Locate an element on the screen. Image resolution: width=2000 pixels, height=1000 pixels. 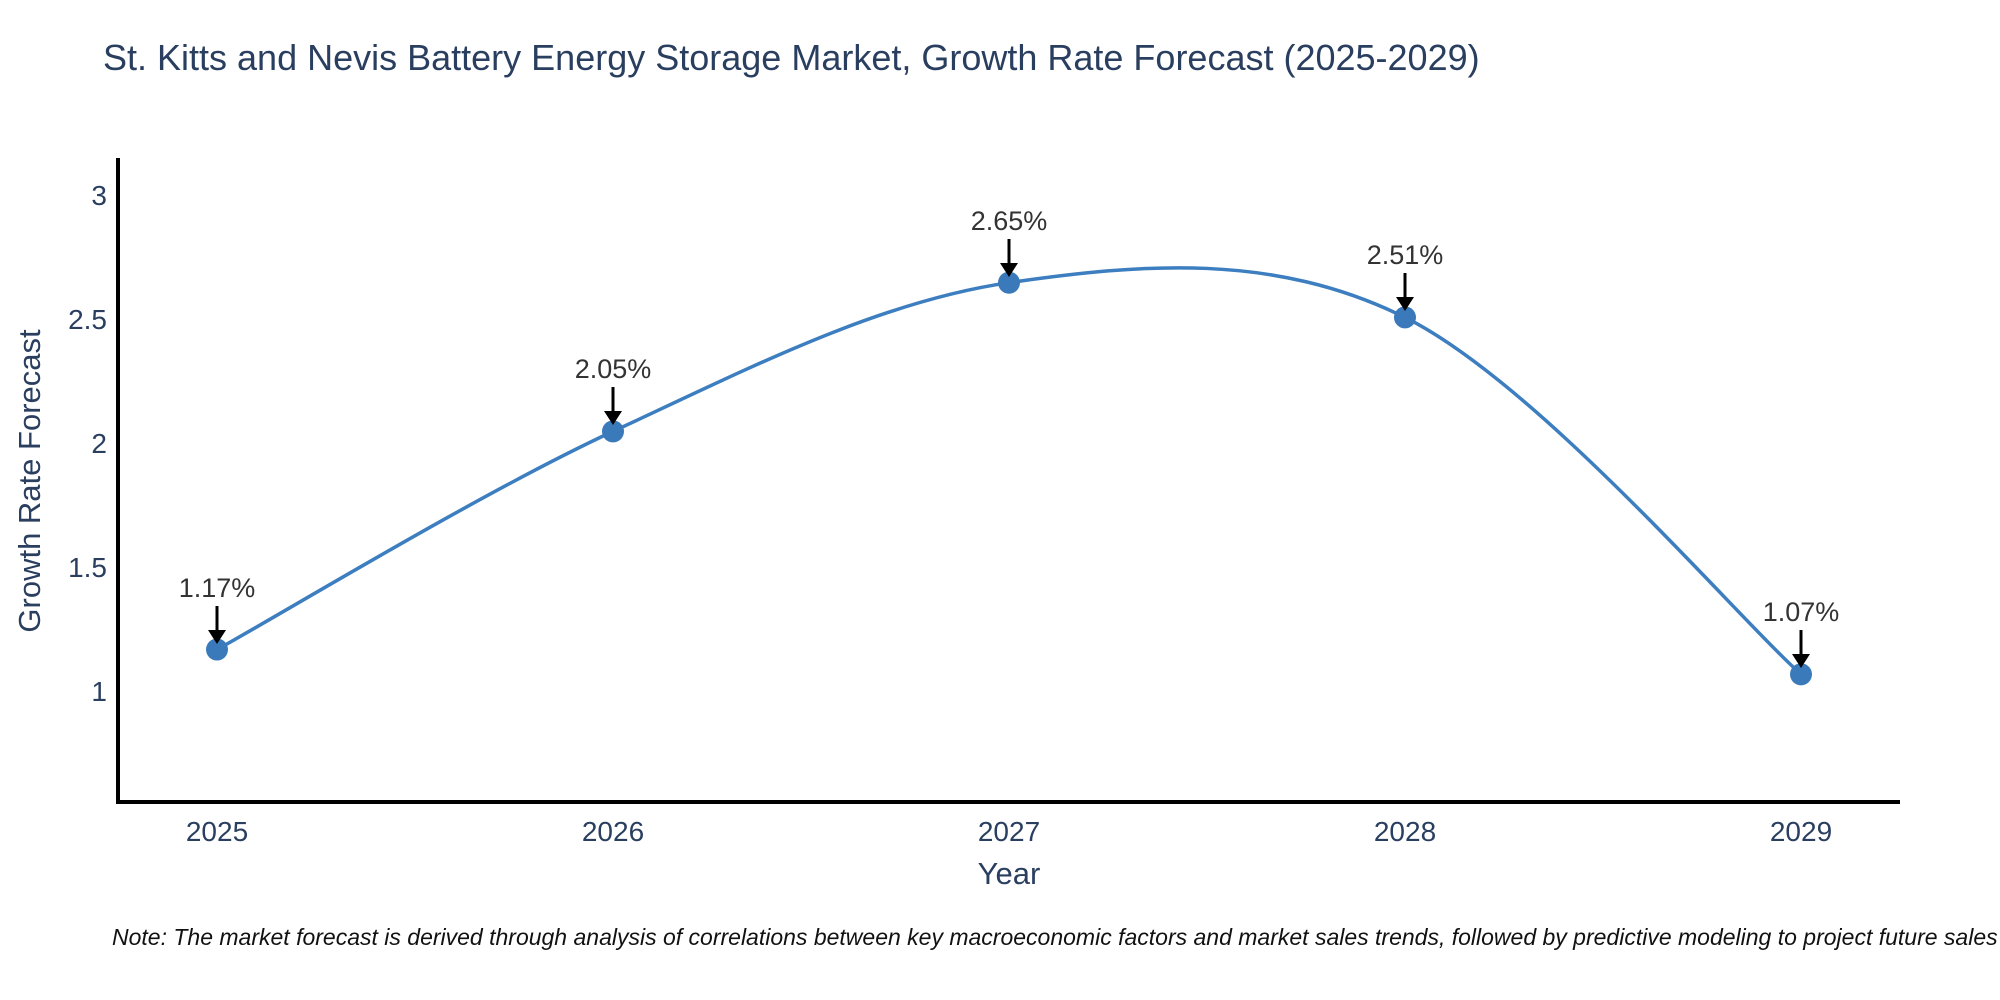
y-tick-label: 2.5 is located at coordinates (87, 319).